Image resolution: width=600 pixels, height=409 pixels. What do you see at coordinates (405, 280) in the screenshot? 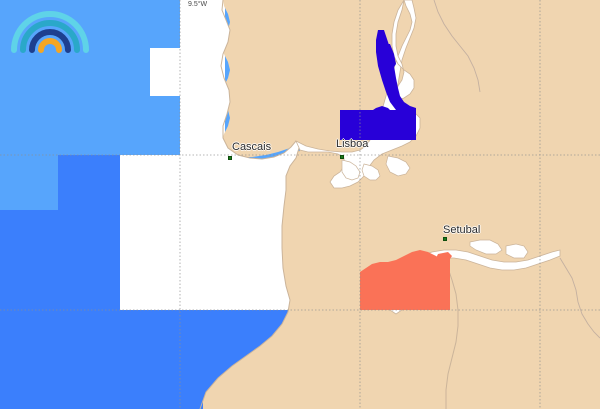
I see `overlay-cell-setubal-coast` at bounding box center [405, 280].